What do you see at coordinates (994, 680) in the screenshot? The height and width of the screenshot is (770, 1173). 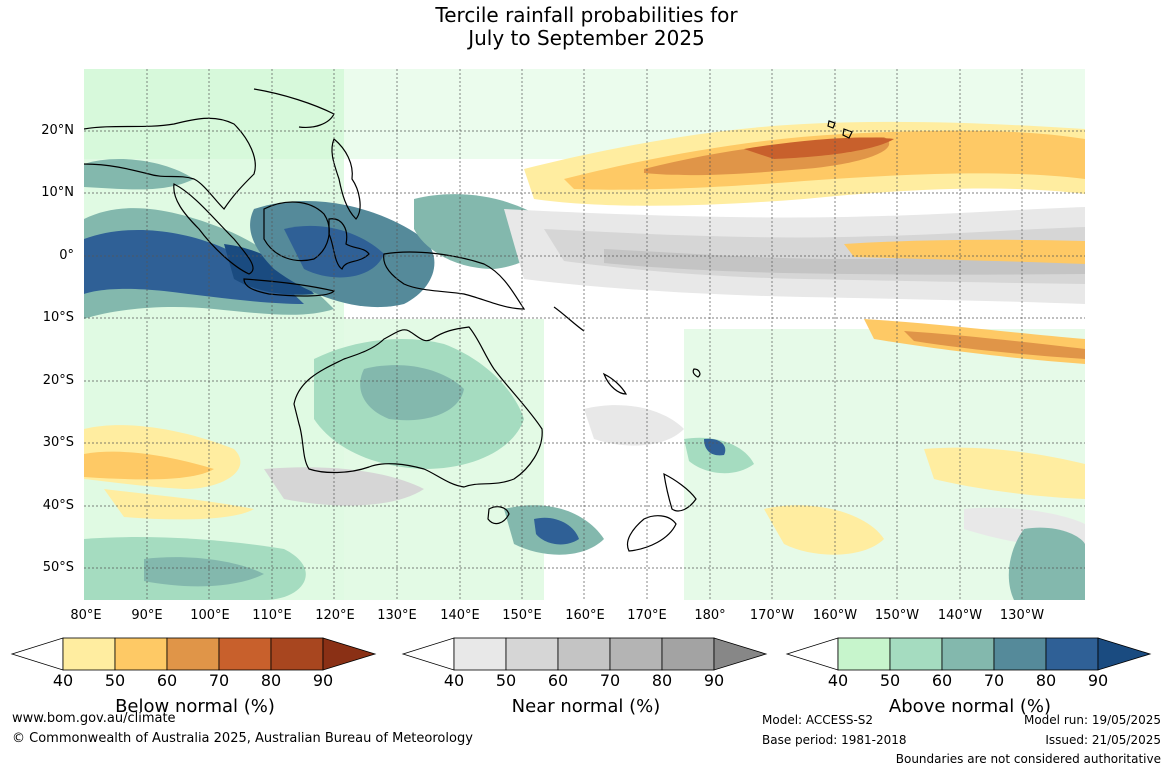 I see `legend-above-tick: 70` at bounding box center [994, 680].